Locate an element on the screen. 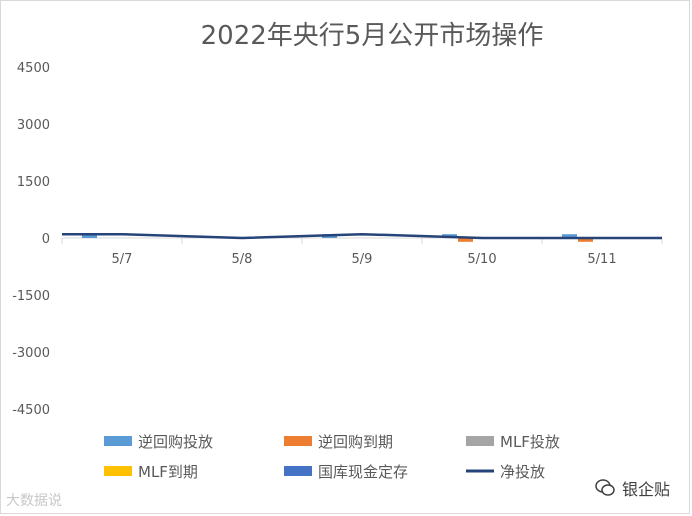 The image size is (692, 516). watermark-right: 银企贴 is located at coordinates (632, 488).